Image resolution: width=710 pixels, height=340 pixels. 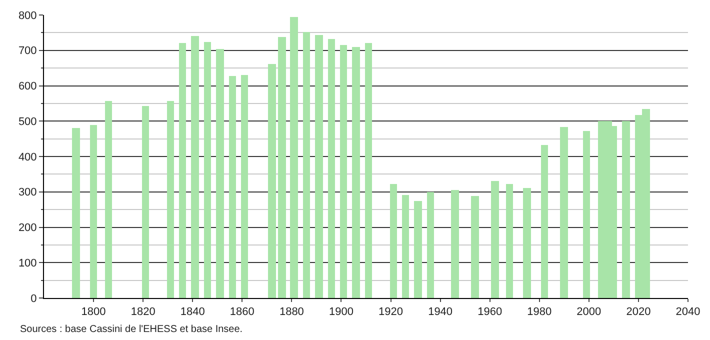 What do you see at coordinates (638, 312) in the screenshot?
I see `x-tick-label: 2020` at bounding box center [638, 312].